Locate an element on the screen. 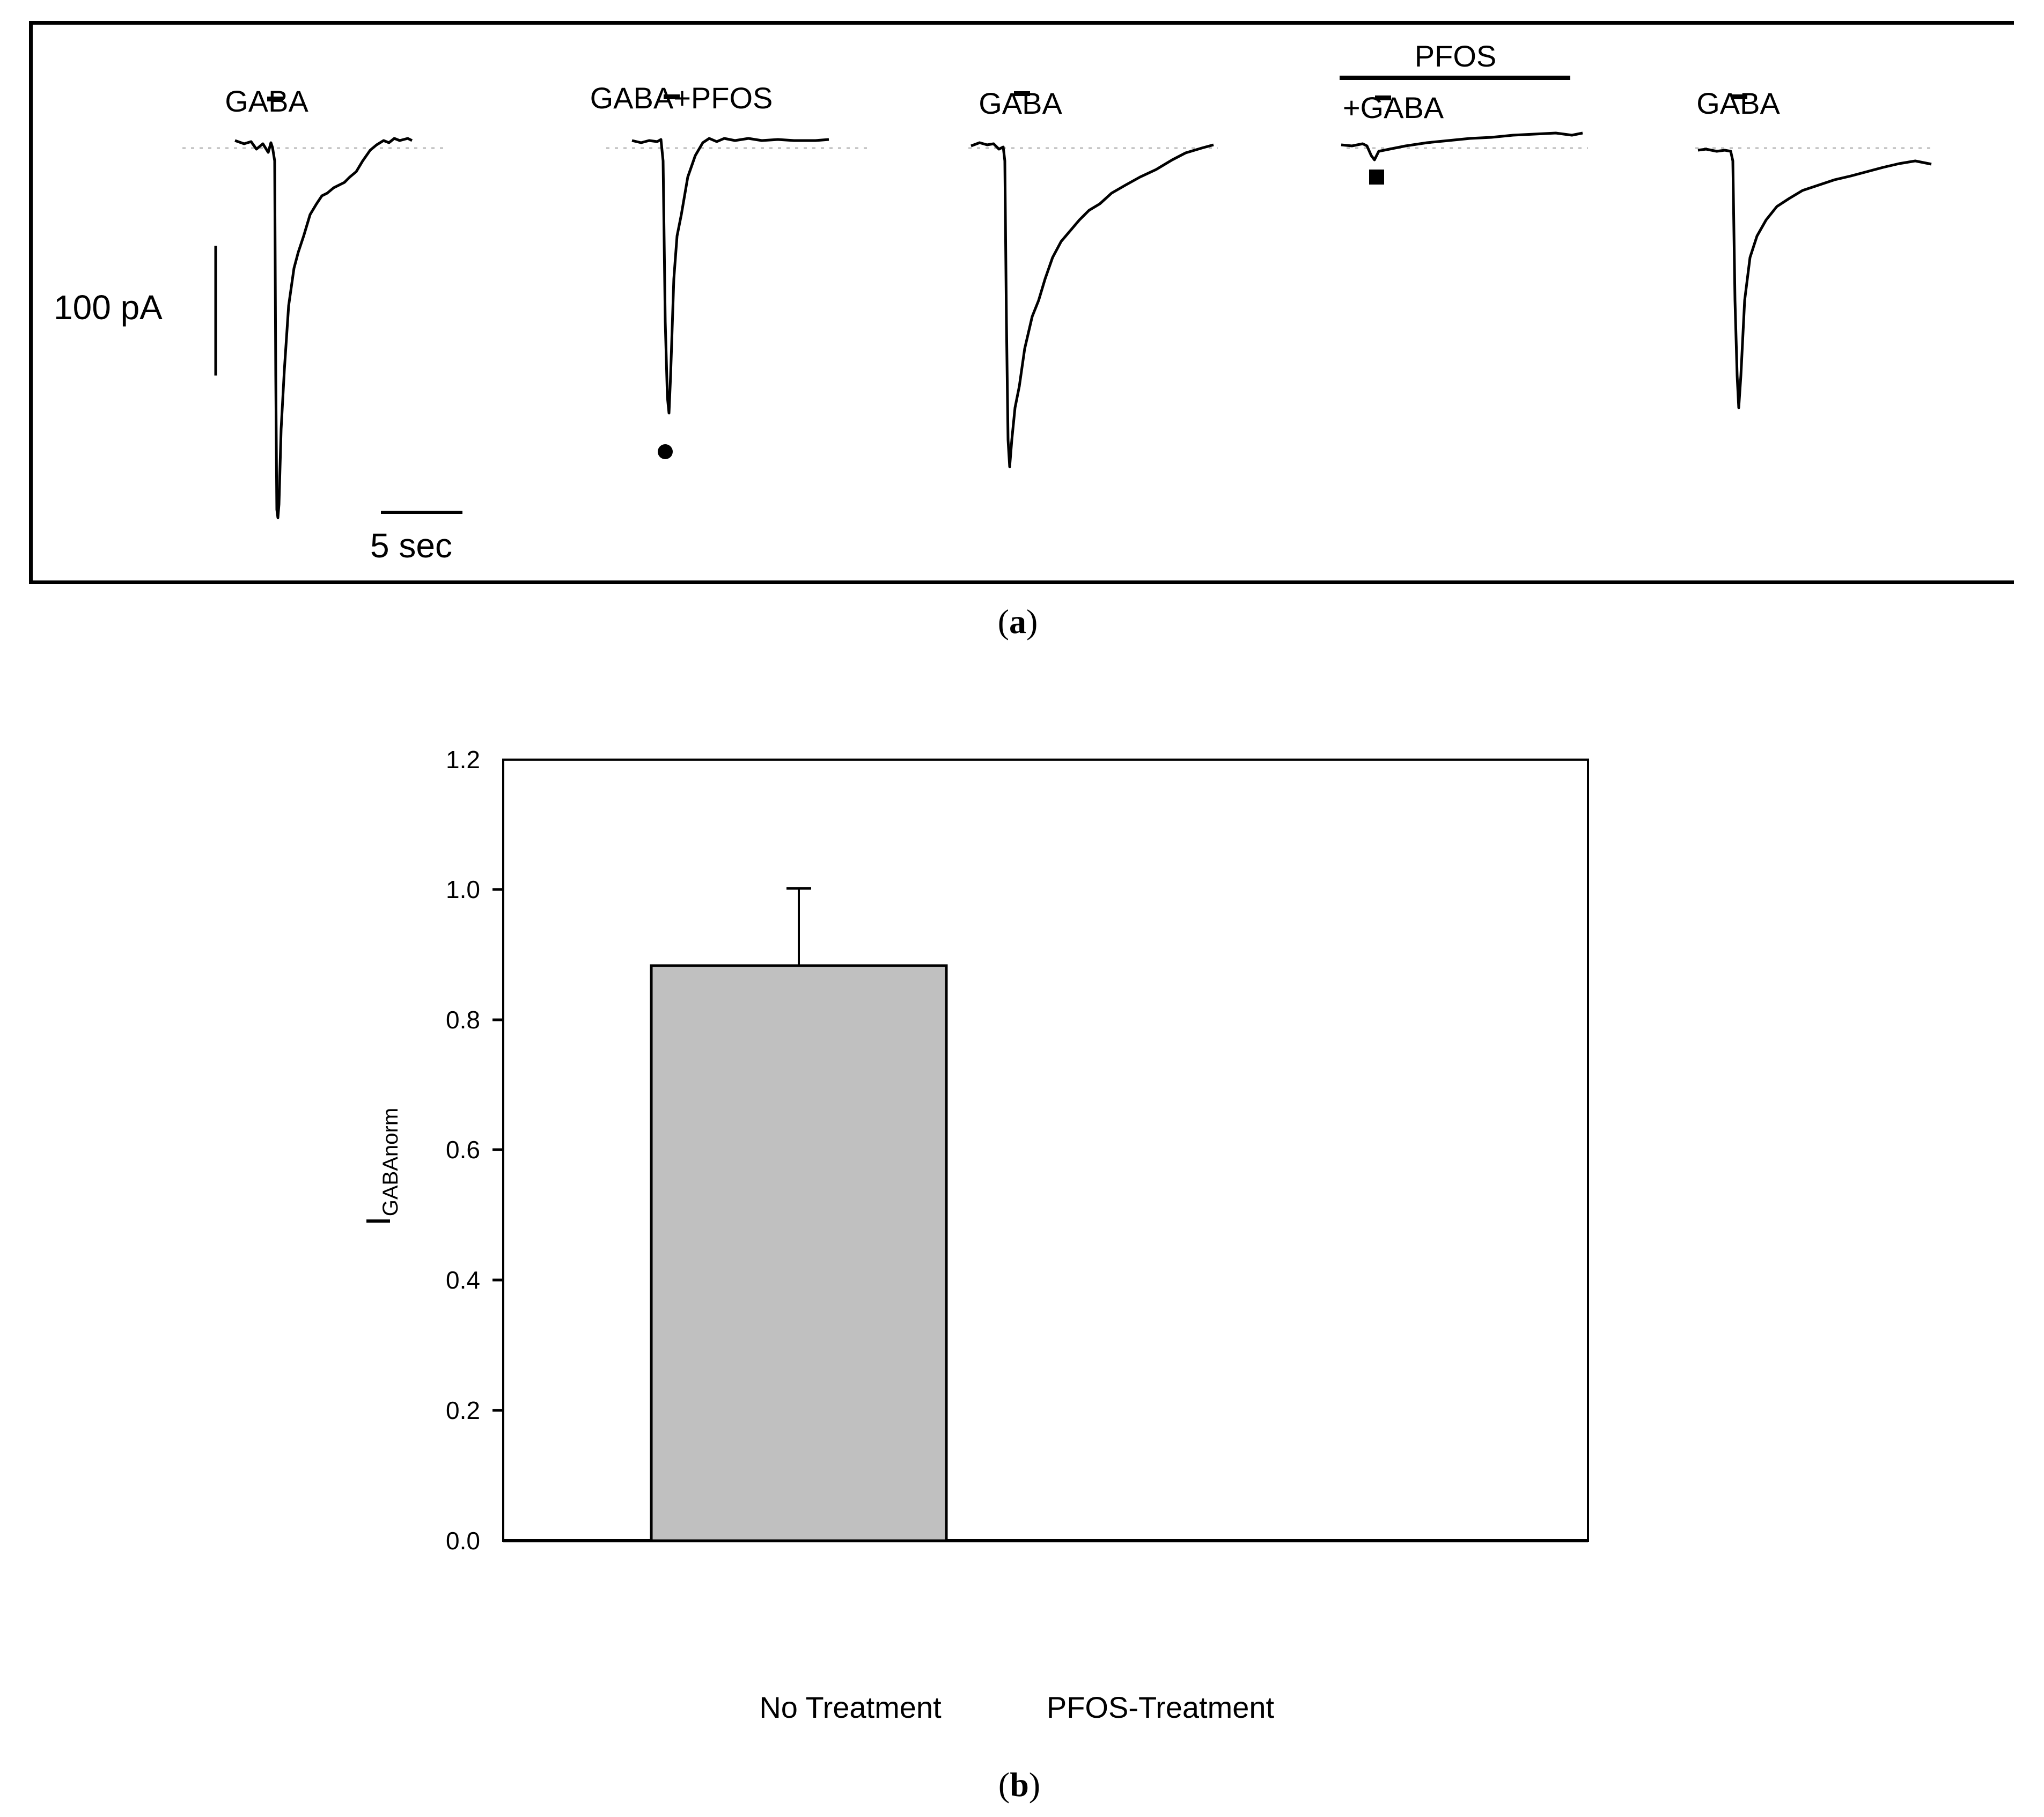  ytick-0.0: 0.0 is located at coordinates (463, 1541).